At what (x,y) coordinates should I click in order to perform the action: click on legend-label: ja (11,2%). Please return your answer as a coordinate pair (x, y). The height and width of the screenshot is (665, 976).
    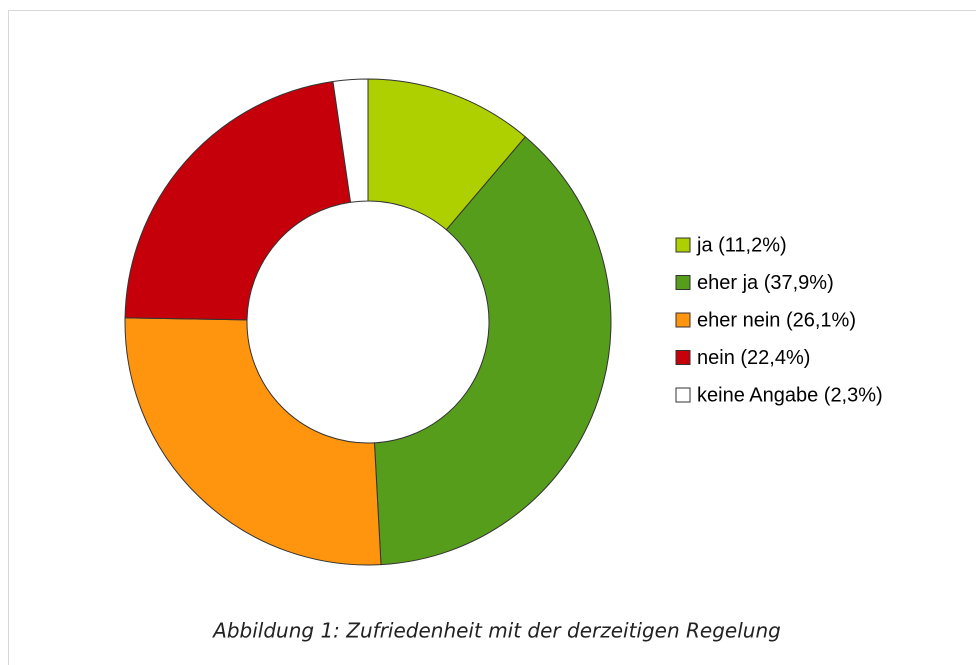
    Looking at the image, I should click on (741, 245).